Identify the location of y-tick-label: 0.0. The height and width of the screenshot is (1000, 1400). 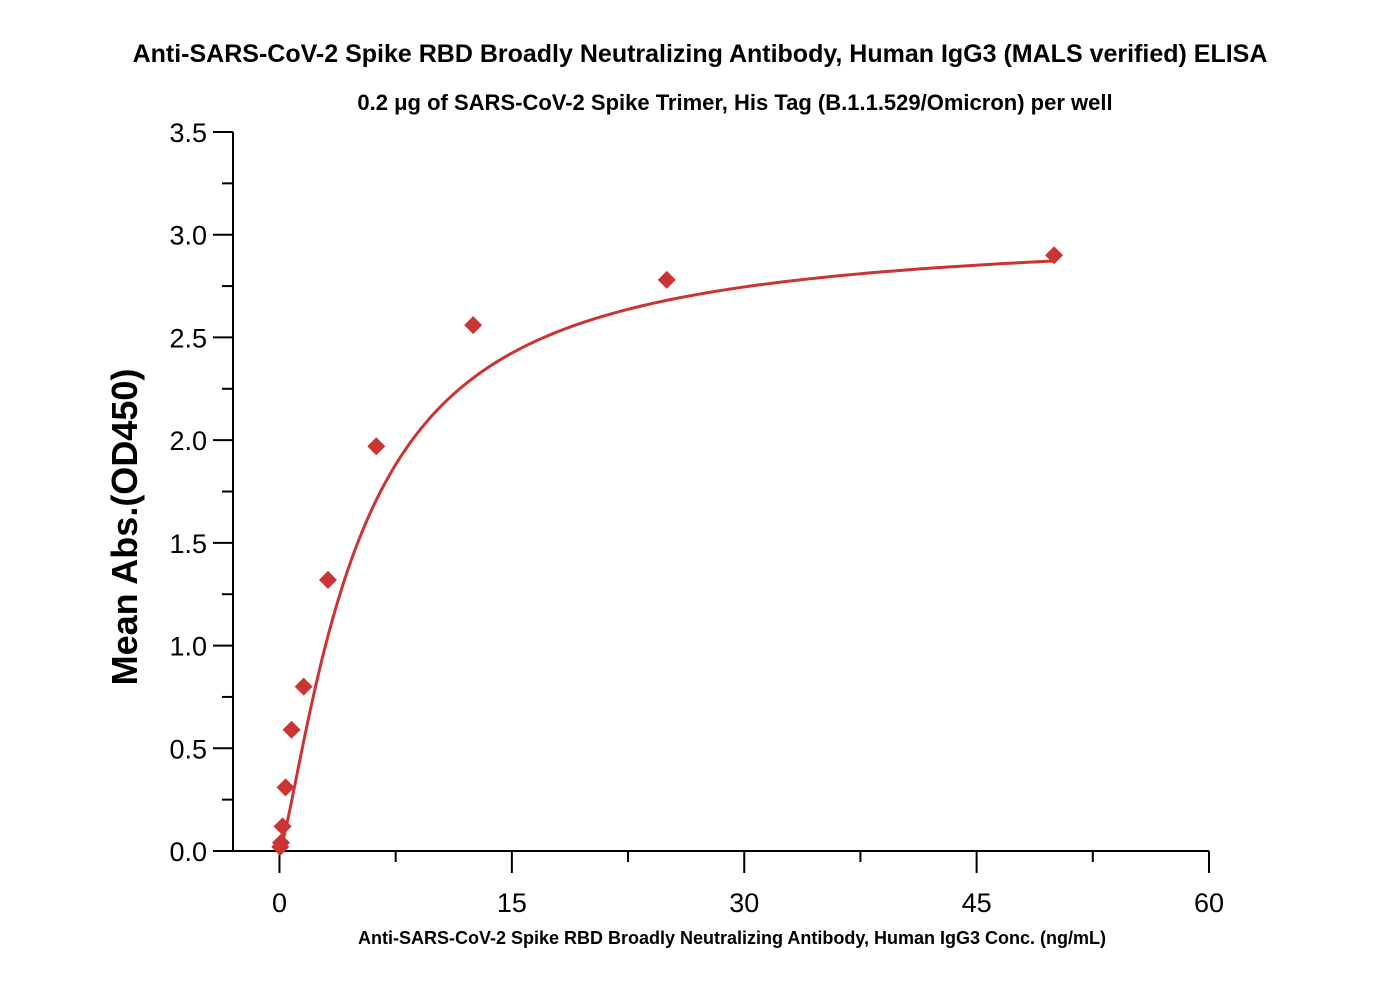
(188, 852).